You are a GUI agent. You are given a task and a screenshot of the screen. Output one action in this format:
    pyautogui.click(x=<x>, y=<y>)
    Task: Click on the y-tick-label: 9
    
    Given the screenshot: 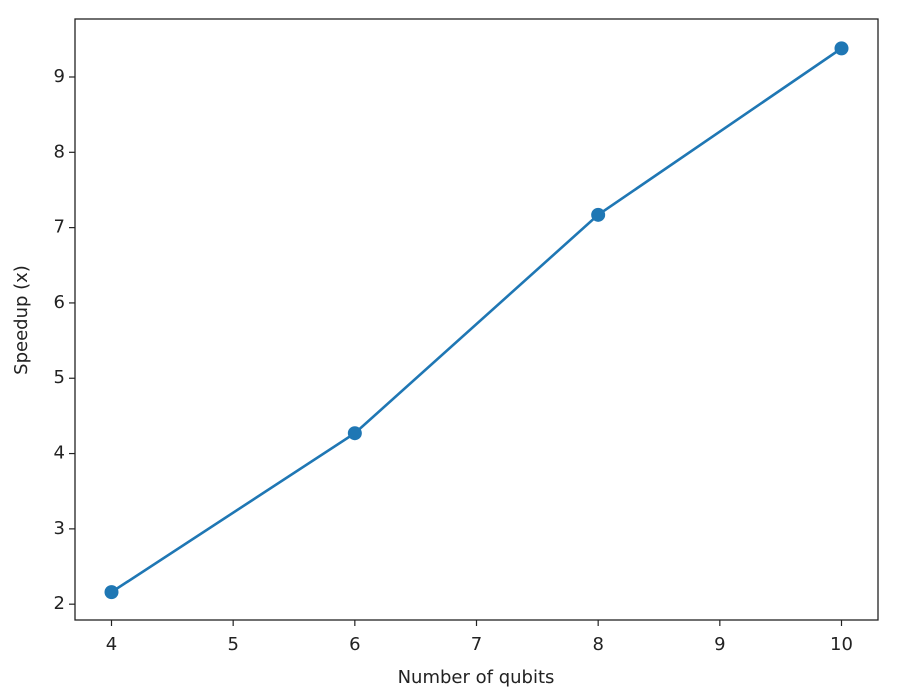 What is the action you would take?
    pyautogui.click(x=59, y=76)
    